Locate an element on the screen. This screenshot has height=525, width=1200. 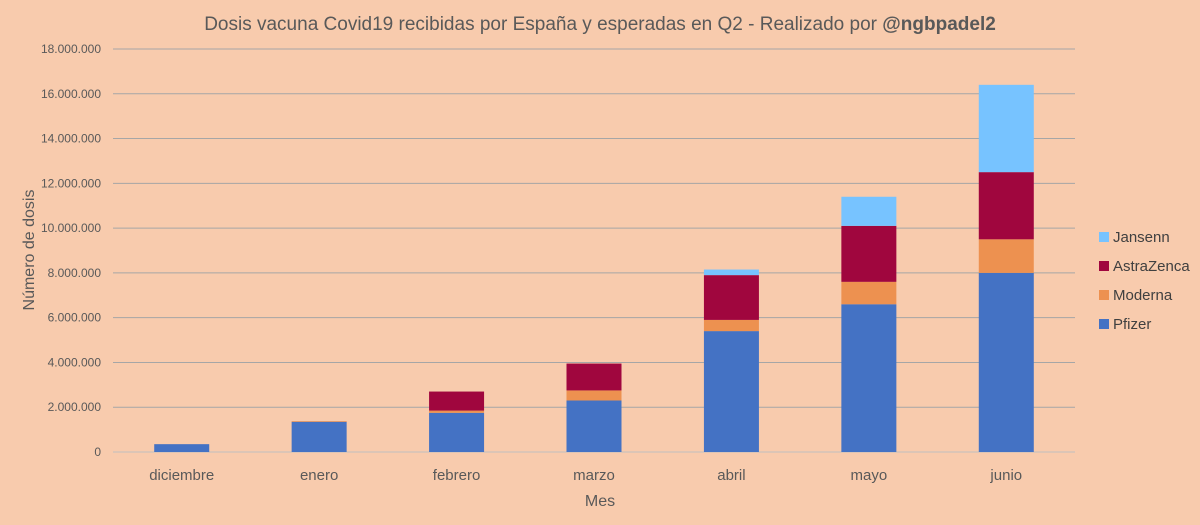
x-axis-label: Mes is located at coordinates (600, 501).